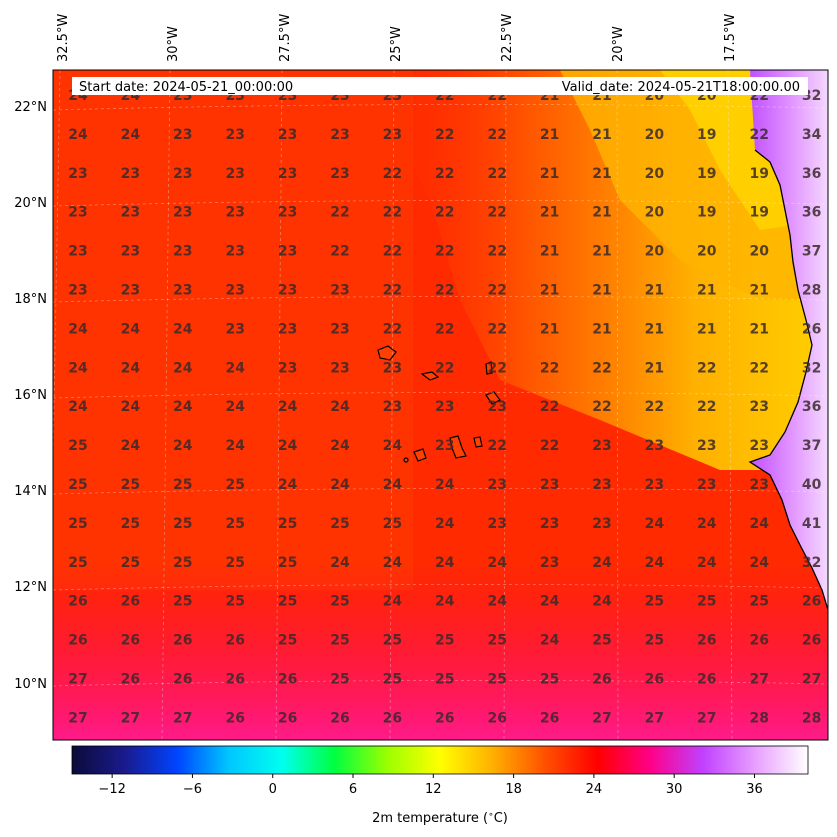 The height and width of the screenshot is (837, 837). Describe the element at coordinates (285, 38) in the screenshot. I see `lon-label: 27.5°W` at that location.